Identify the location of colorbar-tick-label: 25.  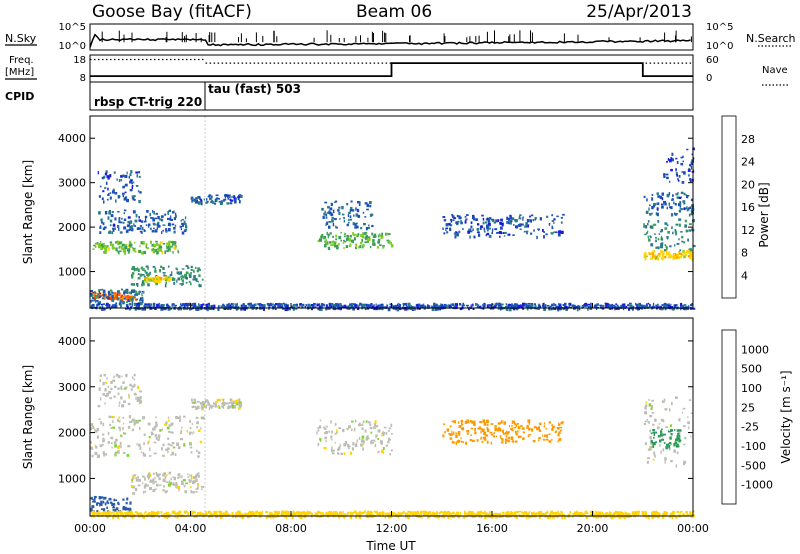
(748, 407).